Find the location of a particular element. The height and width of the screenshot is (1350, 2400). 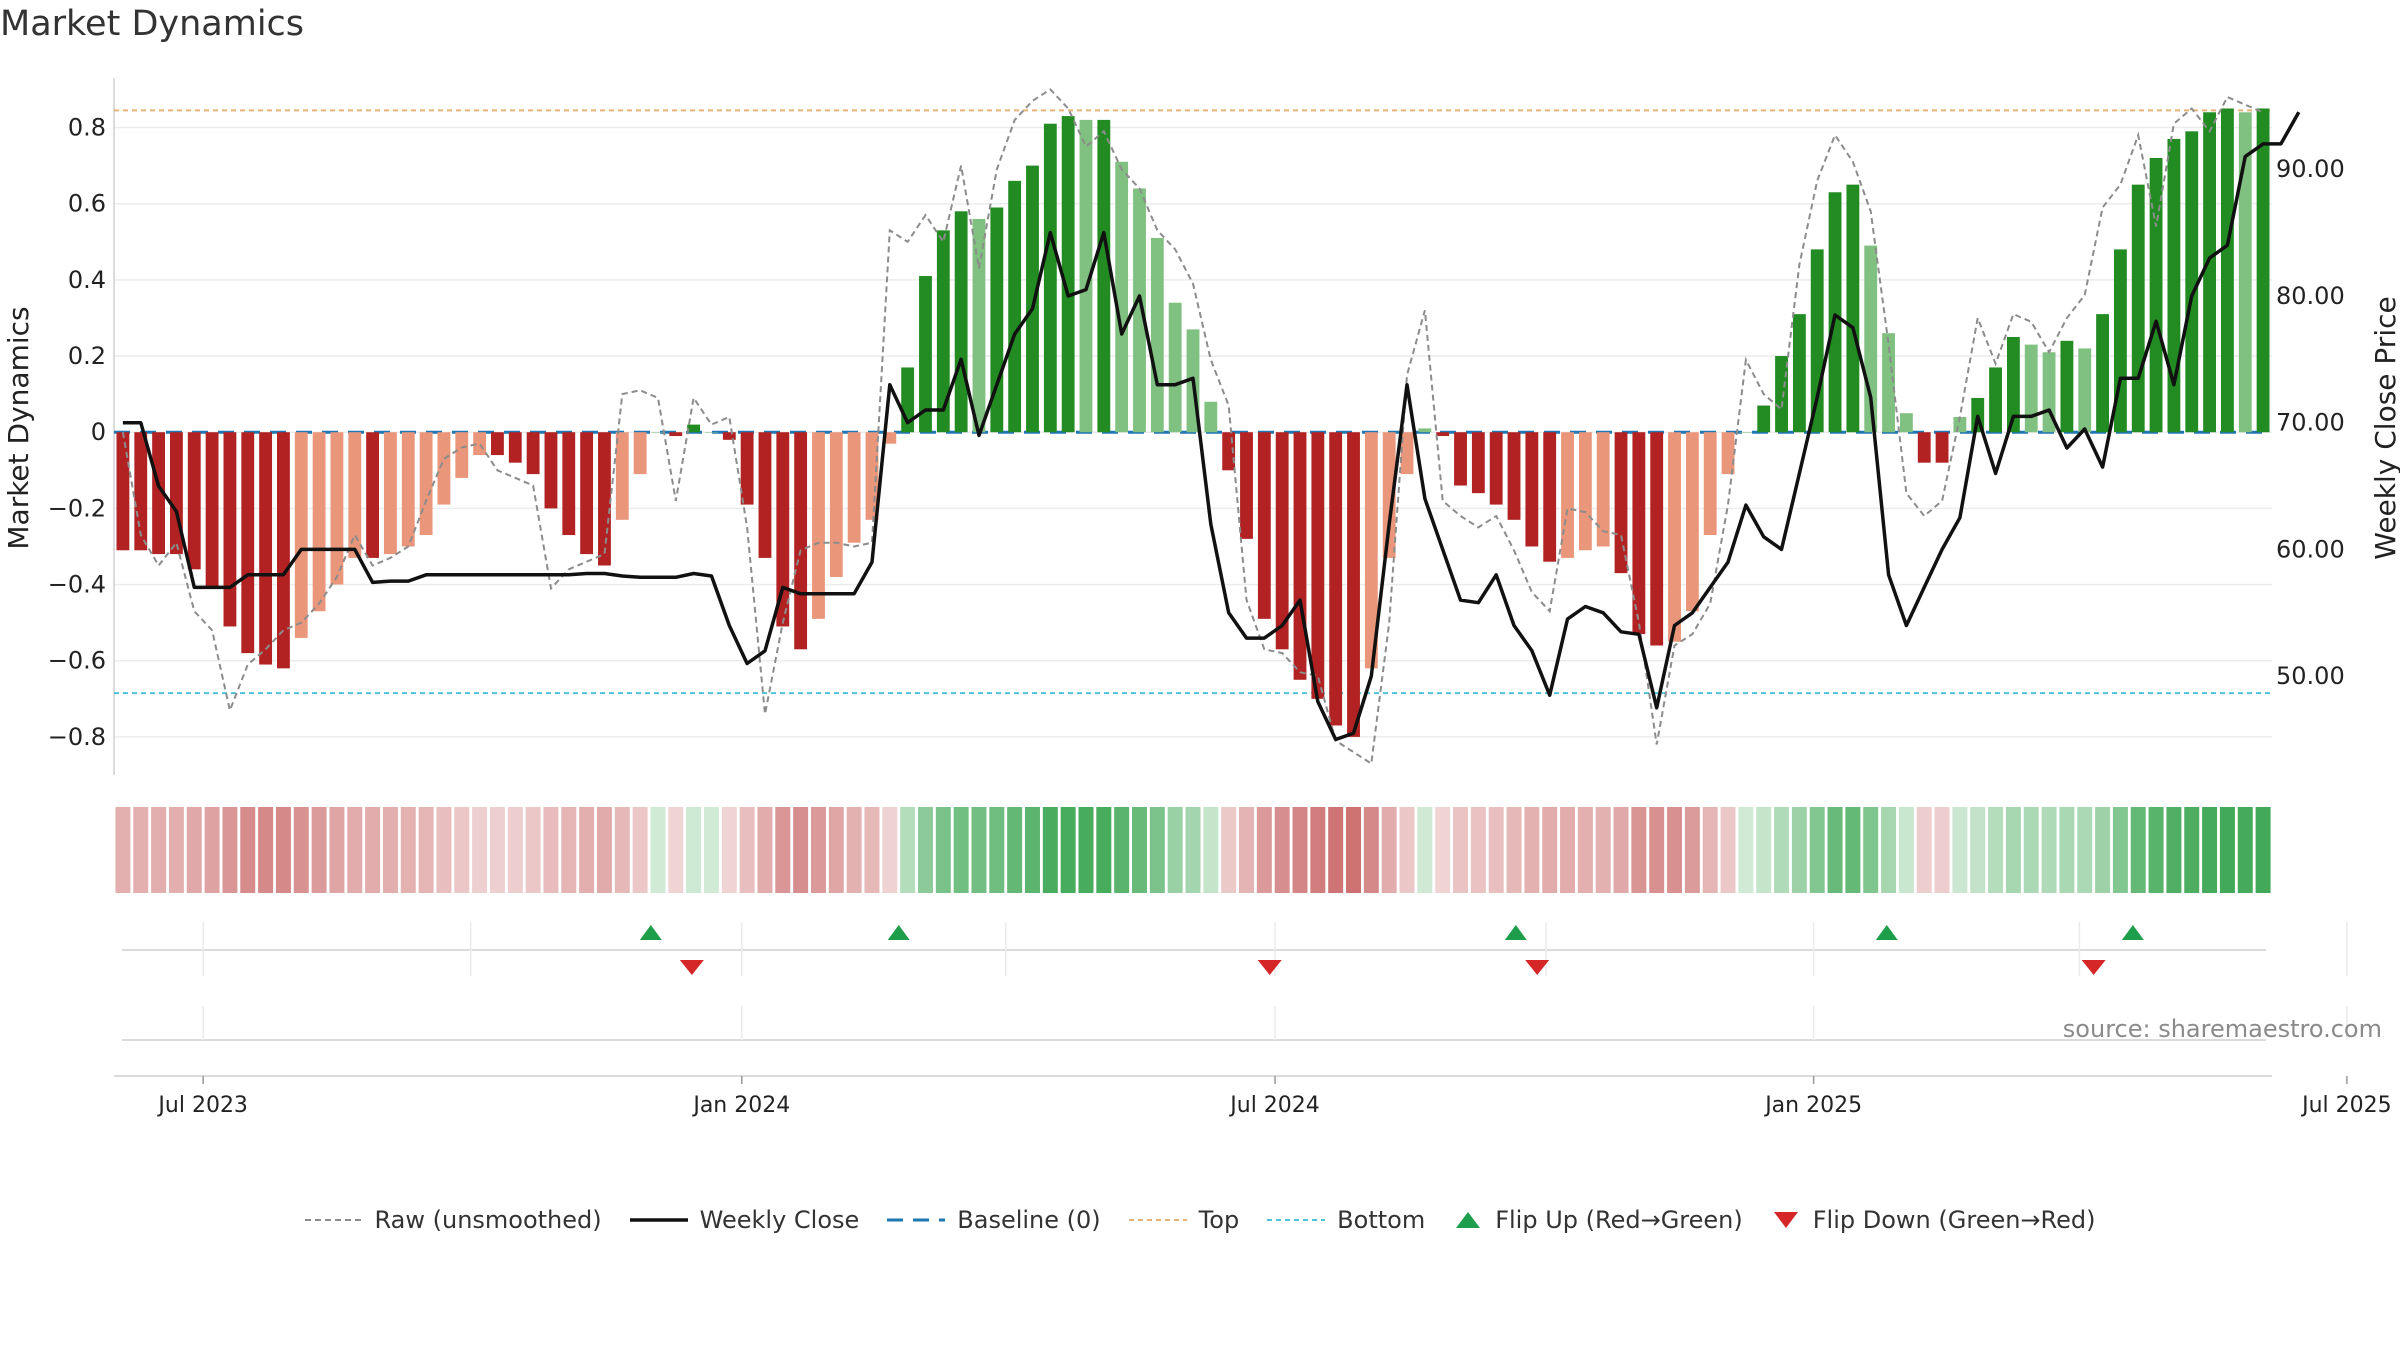

x-tick-label: Jul 2024 is located at coordinates (1274, 1105).